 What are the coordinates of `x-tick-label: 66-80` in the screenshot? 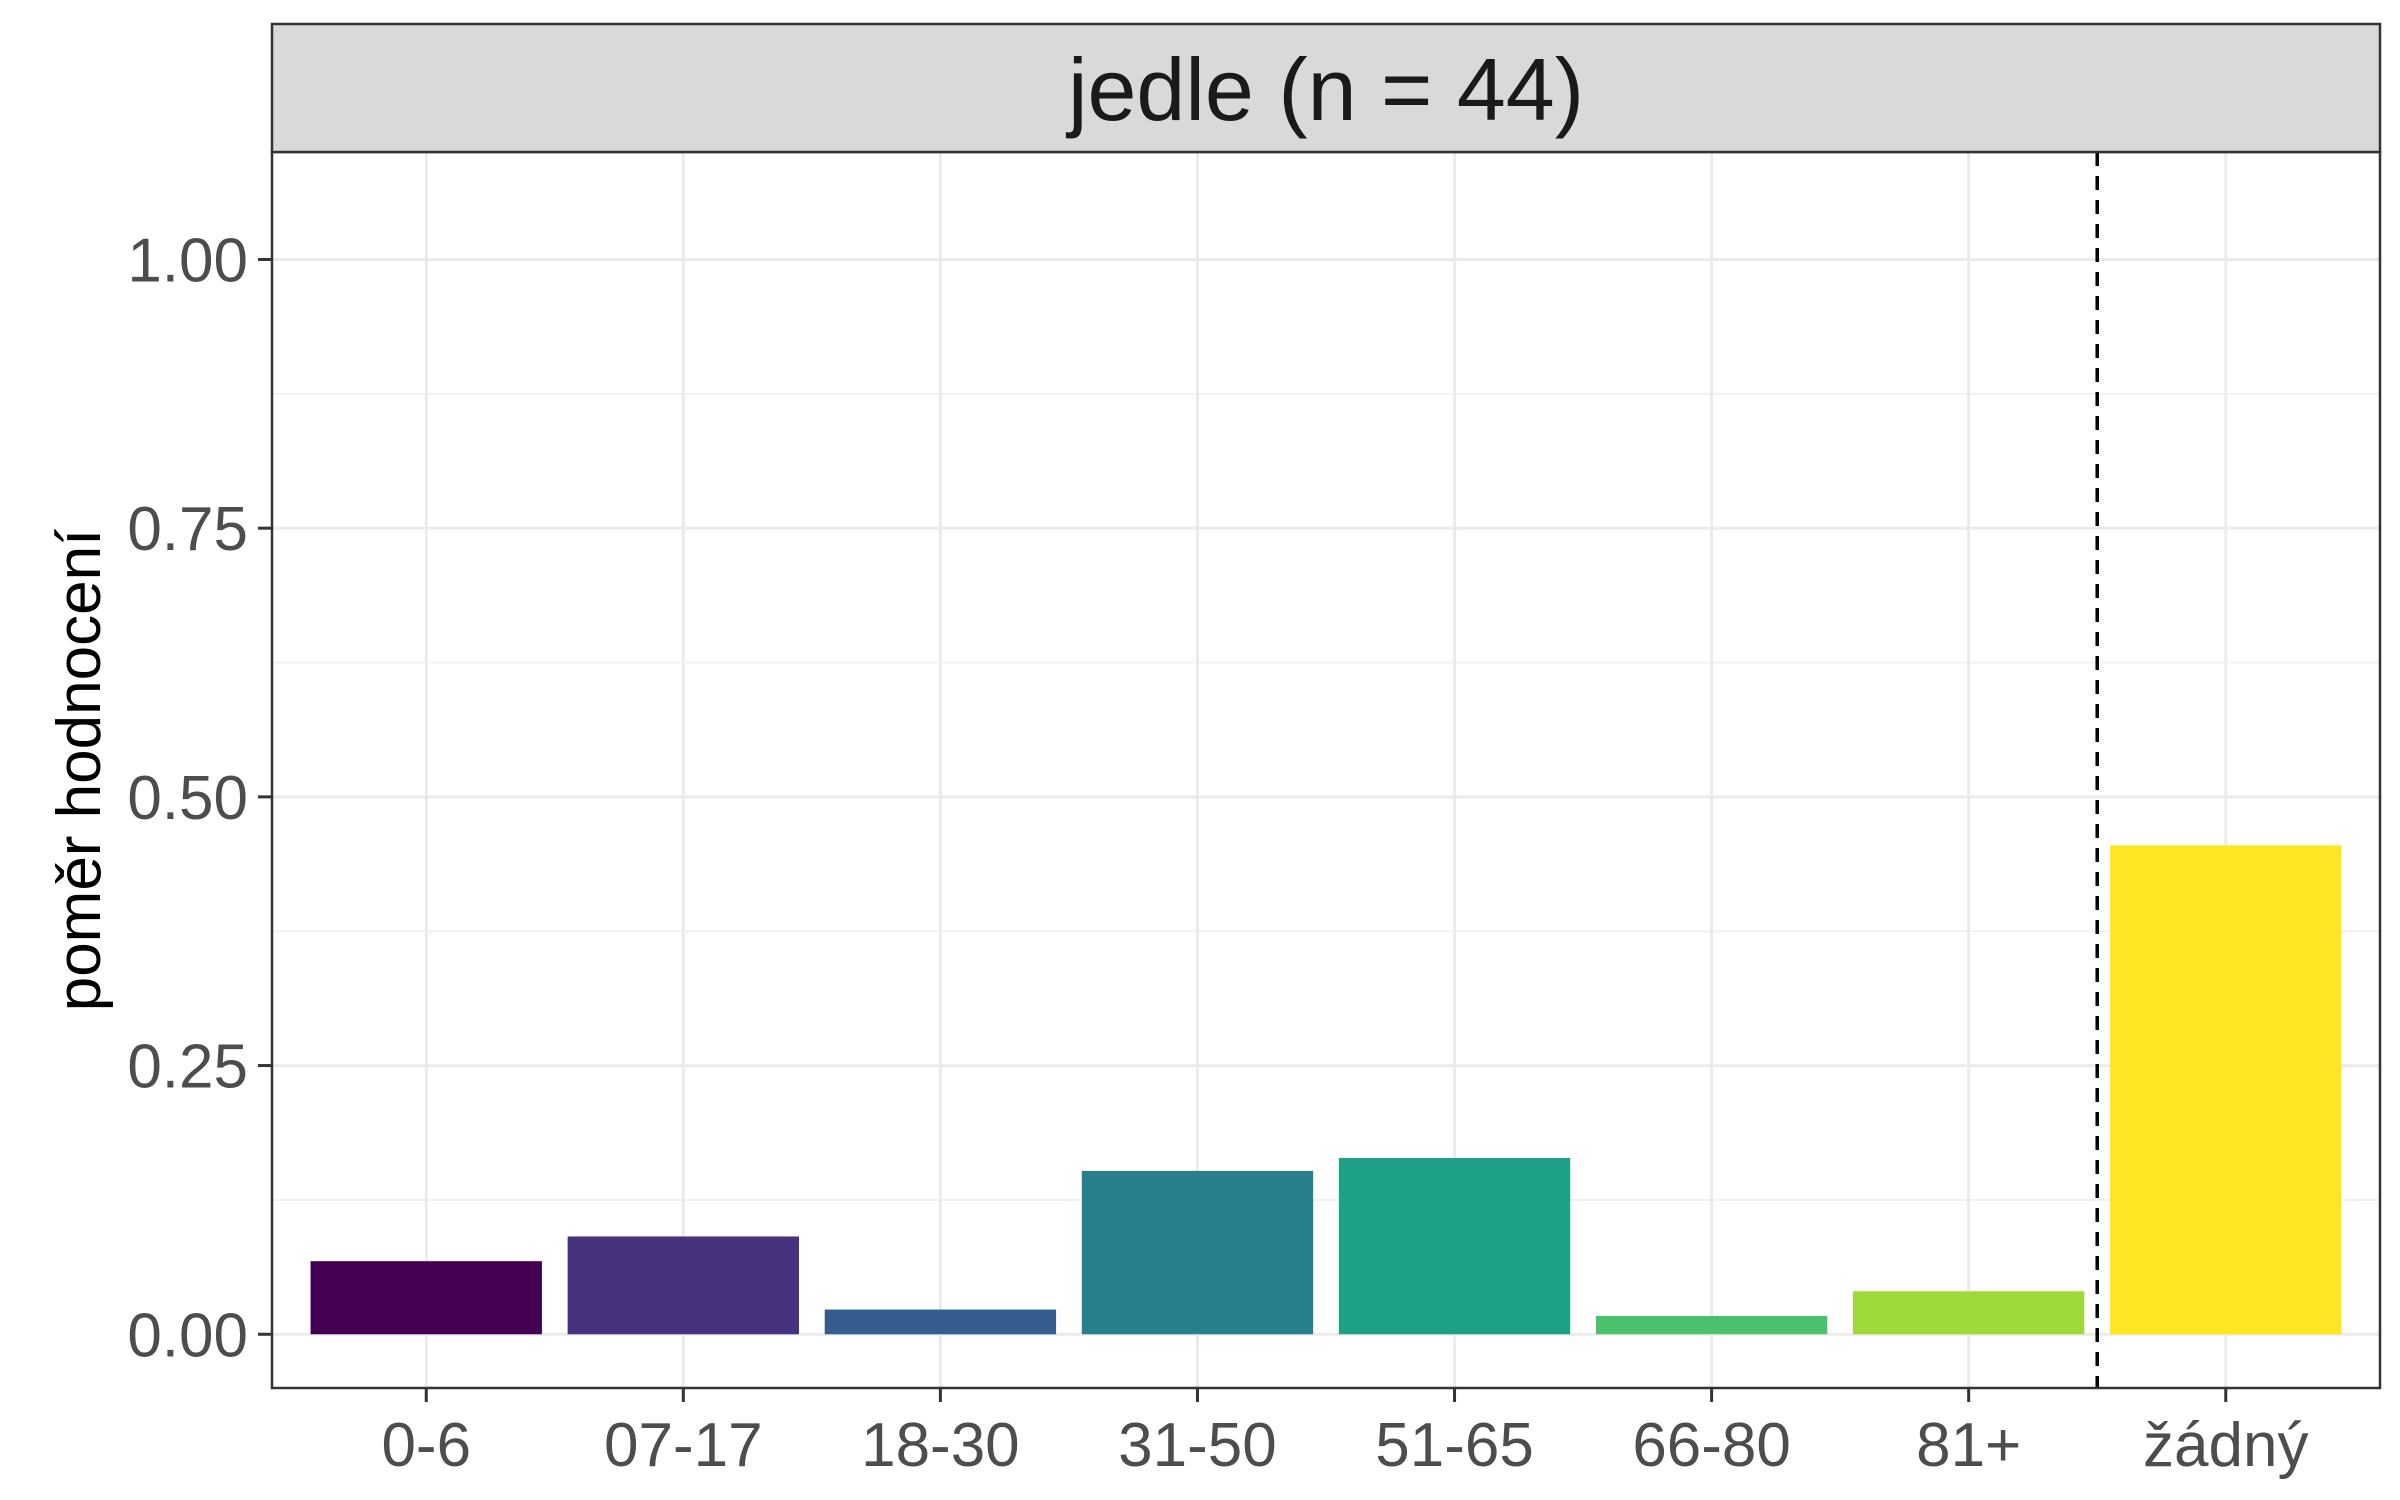 It's located at (1711, 1445).